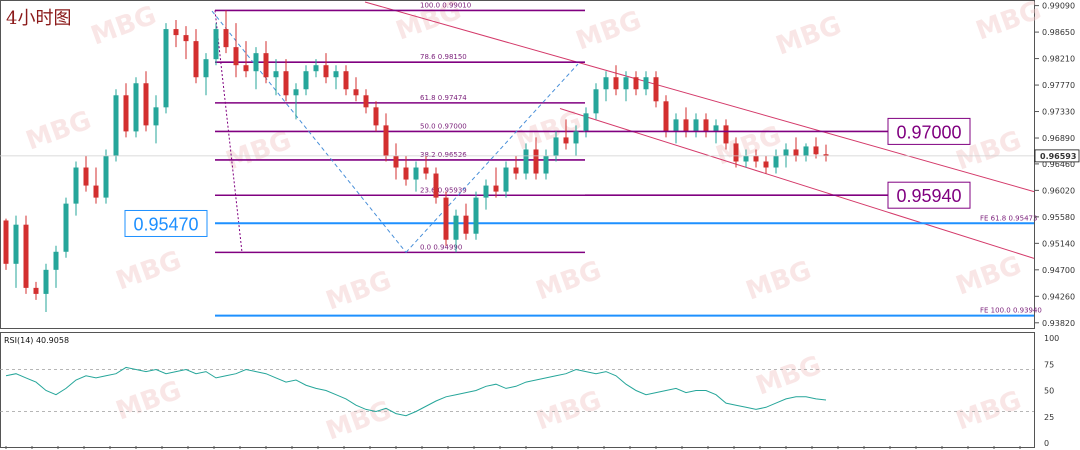 The image size is (1080, 450). I want to click on price-tick-label: 0.97770, so click(1058, 85).